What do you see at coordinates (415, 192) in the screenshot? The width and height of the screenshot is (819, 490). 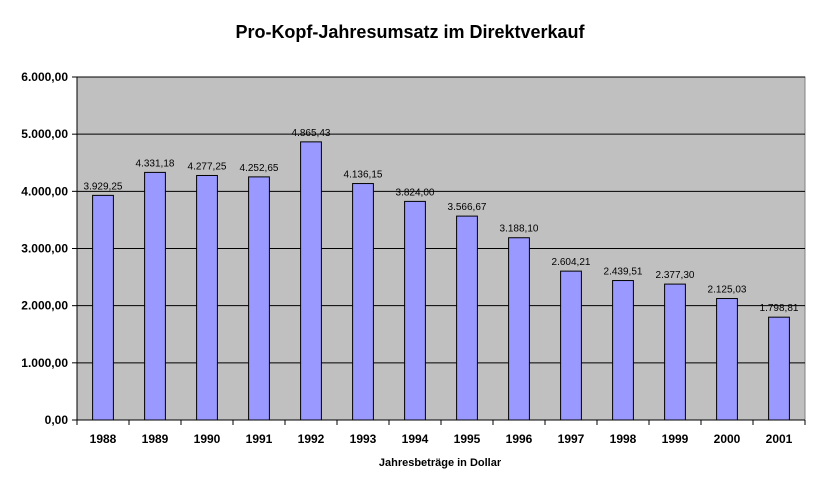 I see `data-label: 3.824,00` at bounding box center [415, 192].